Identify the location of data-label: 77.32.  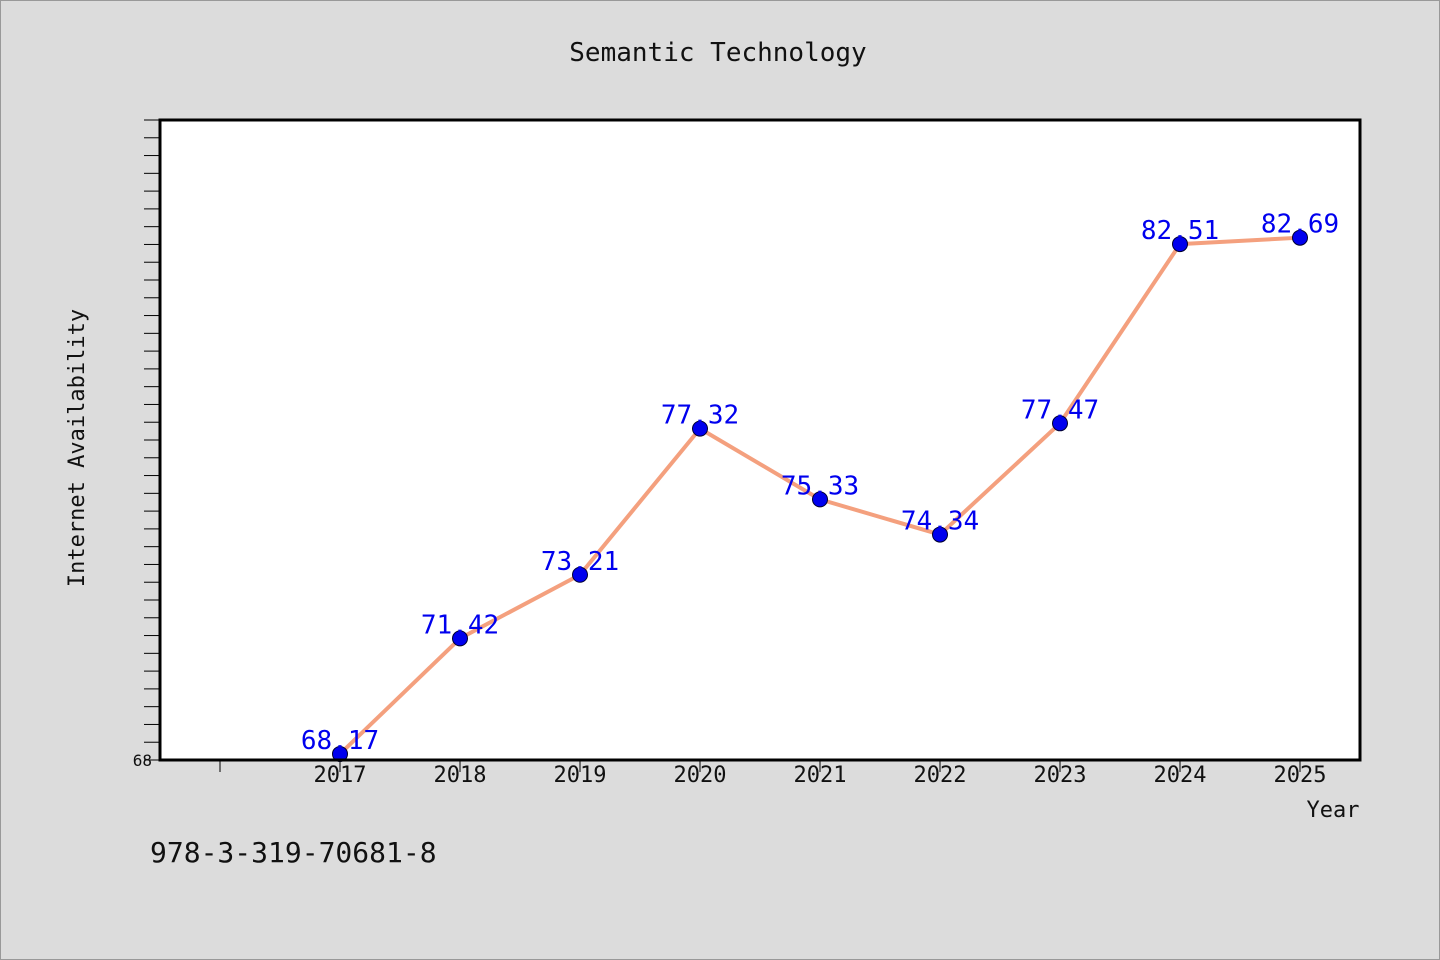
(700, 416).